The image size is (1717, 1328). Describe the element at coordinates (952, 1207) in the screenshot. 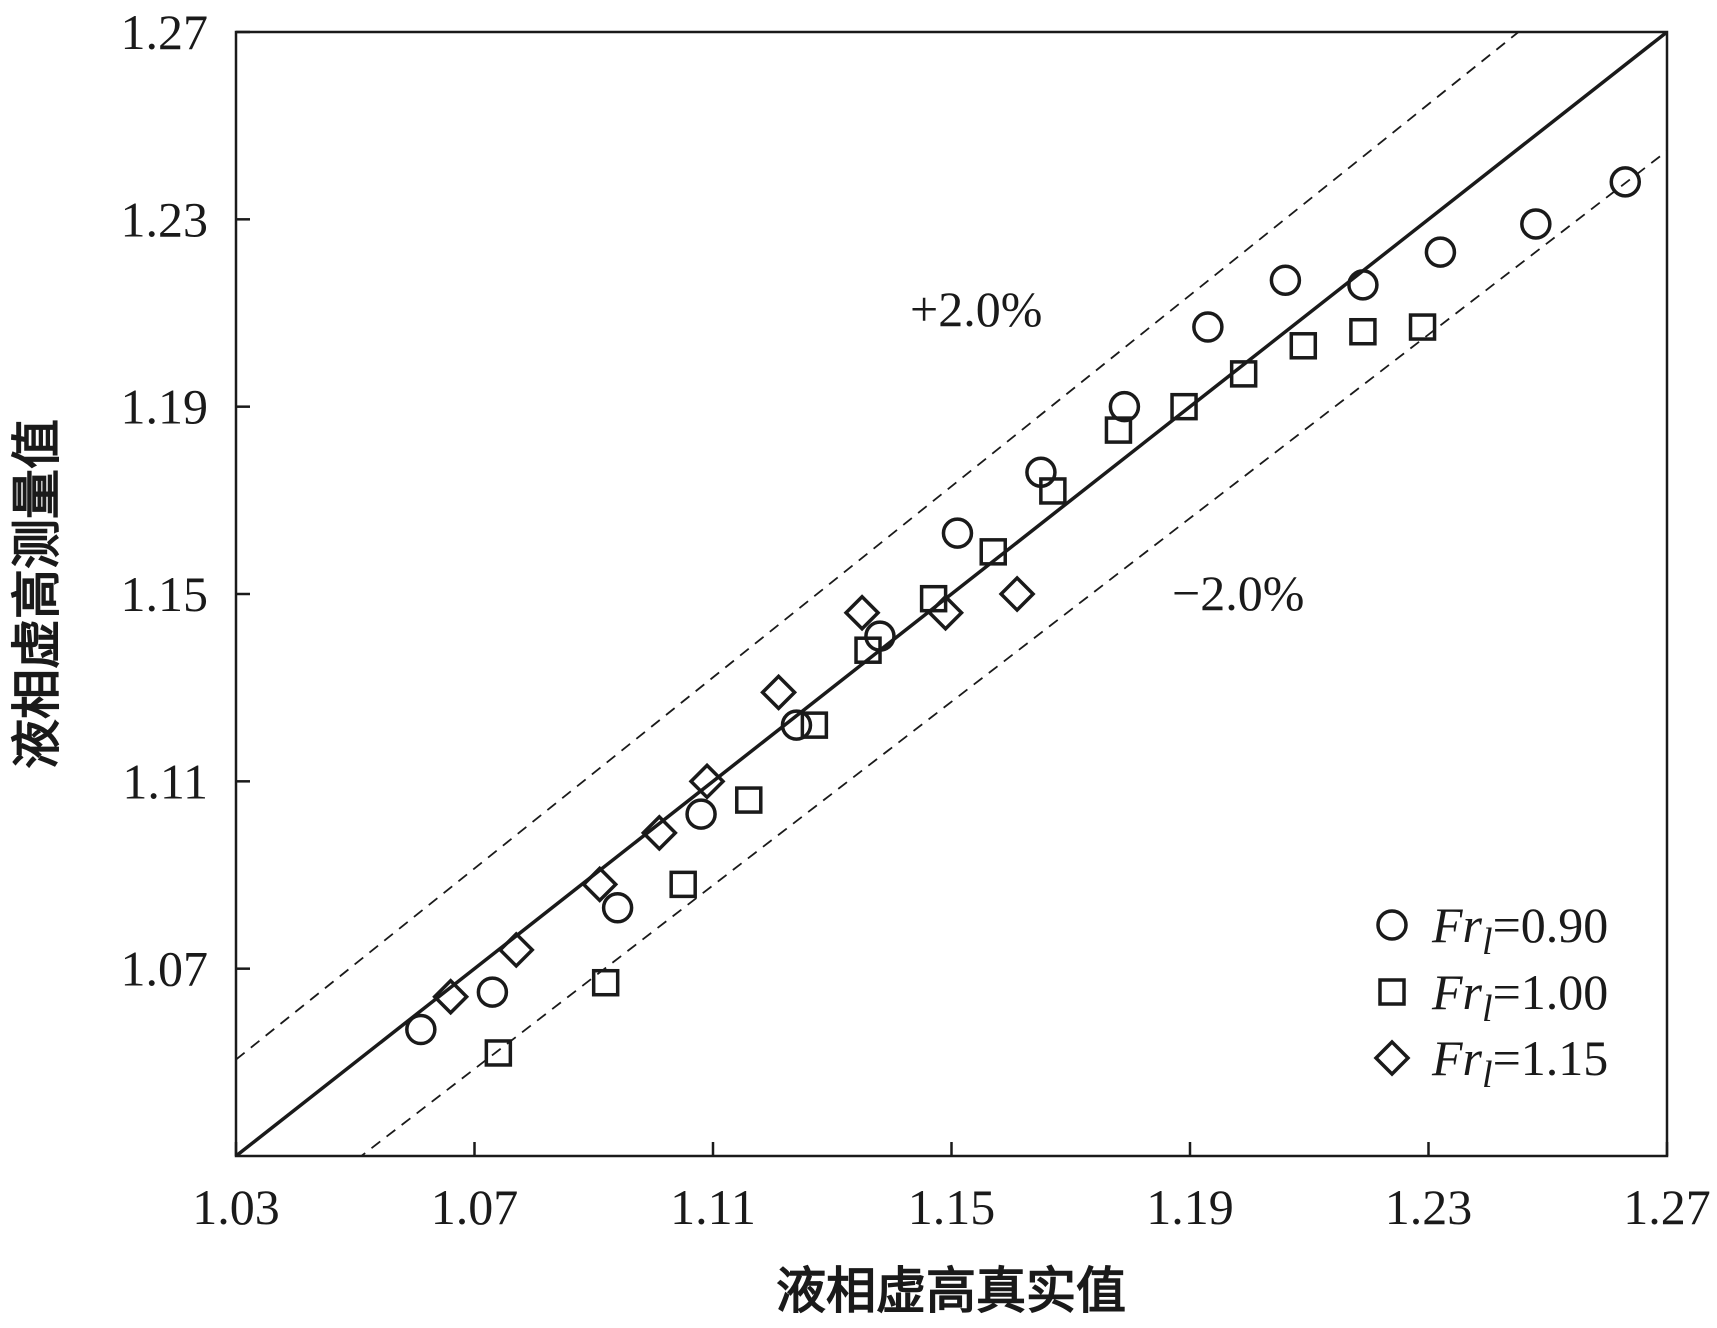

I see `x-tick-label: 1.15` at that location.